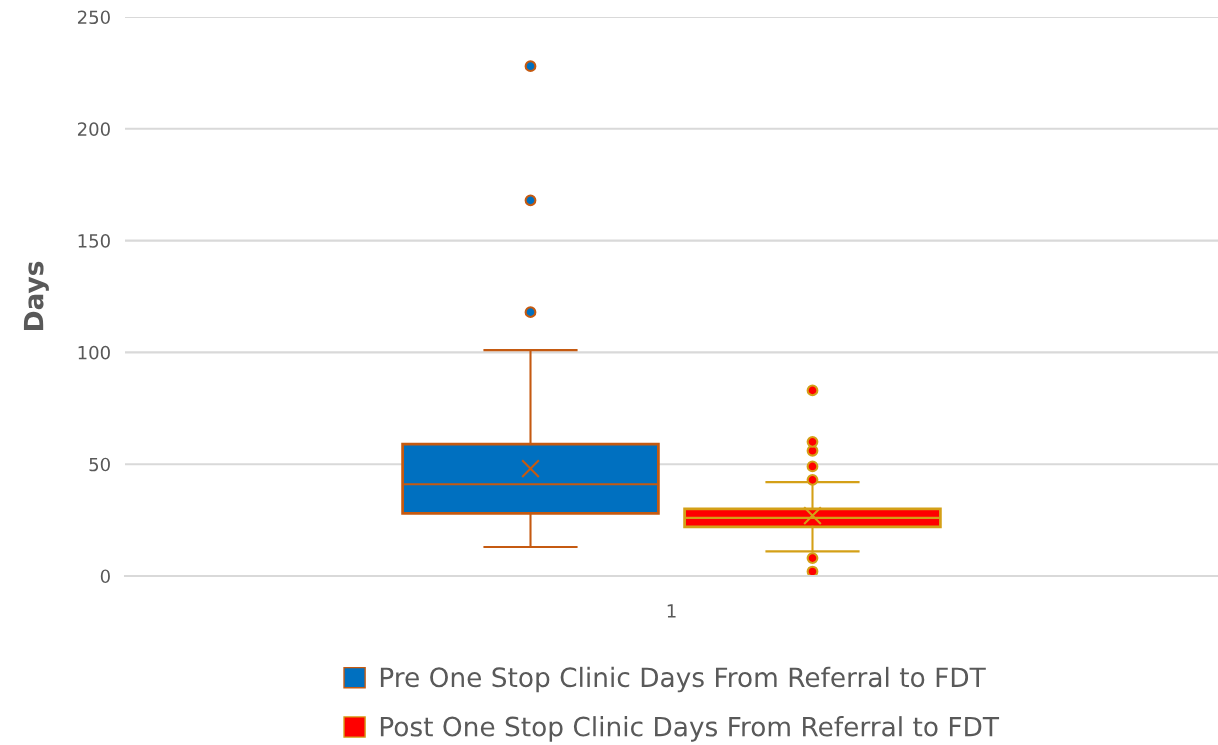 The width and height of the screenshot is (1218, 745). Describe the element at coordinates (94, 352) in the screenshot. I see `y-tick-label: 100` at that location.